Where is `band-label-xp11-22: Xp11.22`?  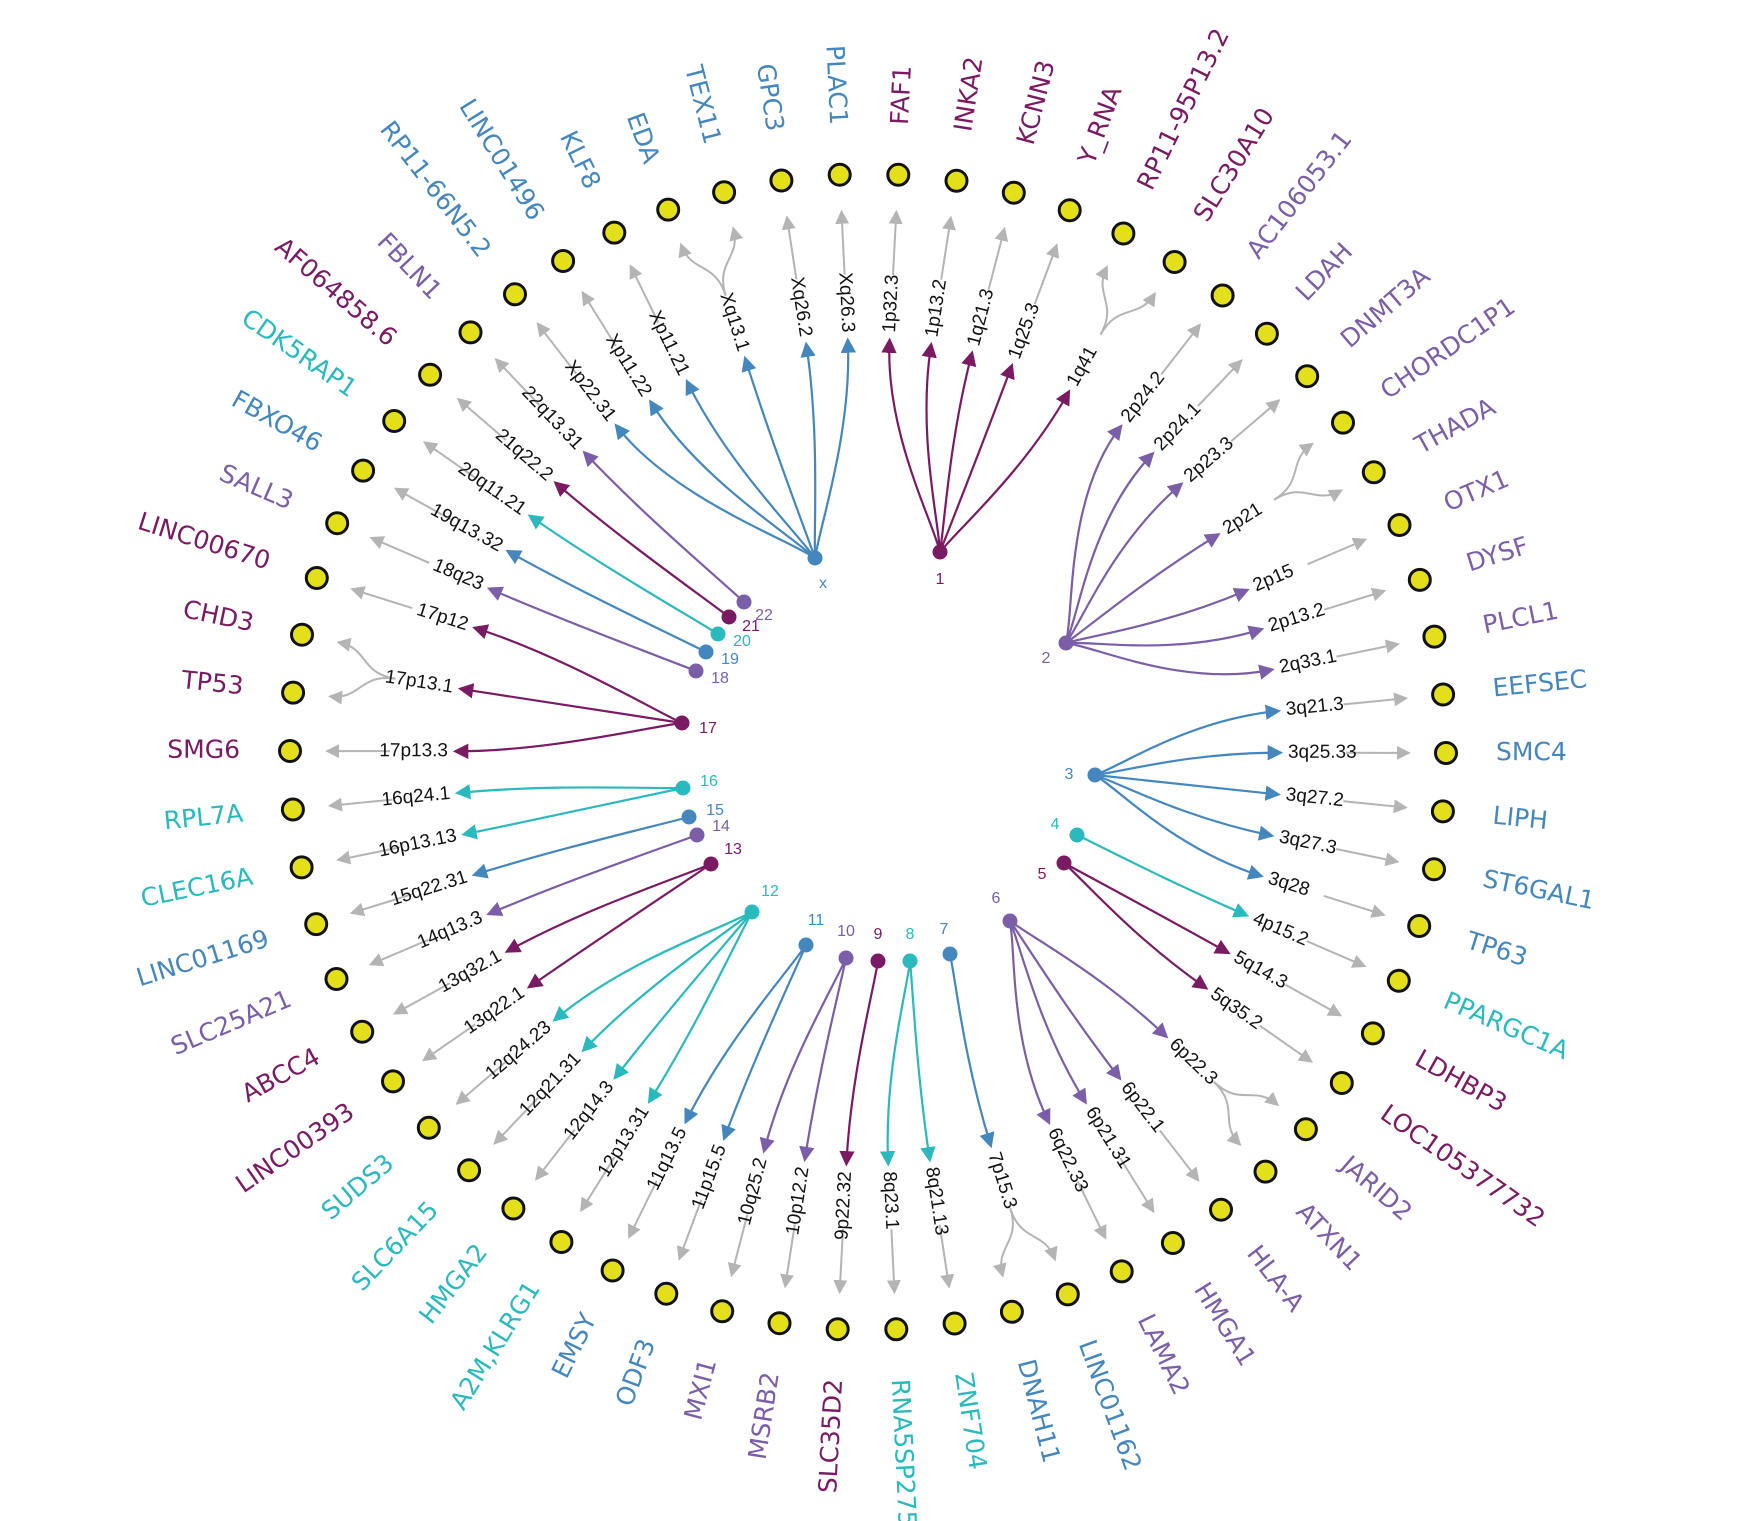 band-label-xp11-22: Xp11.22 is located at coordinates (628, 365).